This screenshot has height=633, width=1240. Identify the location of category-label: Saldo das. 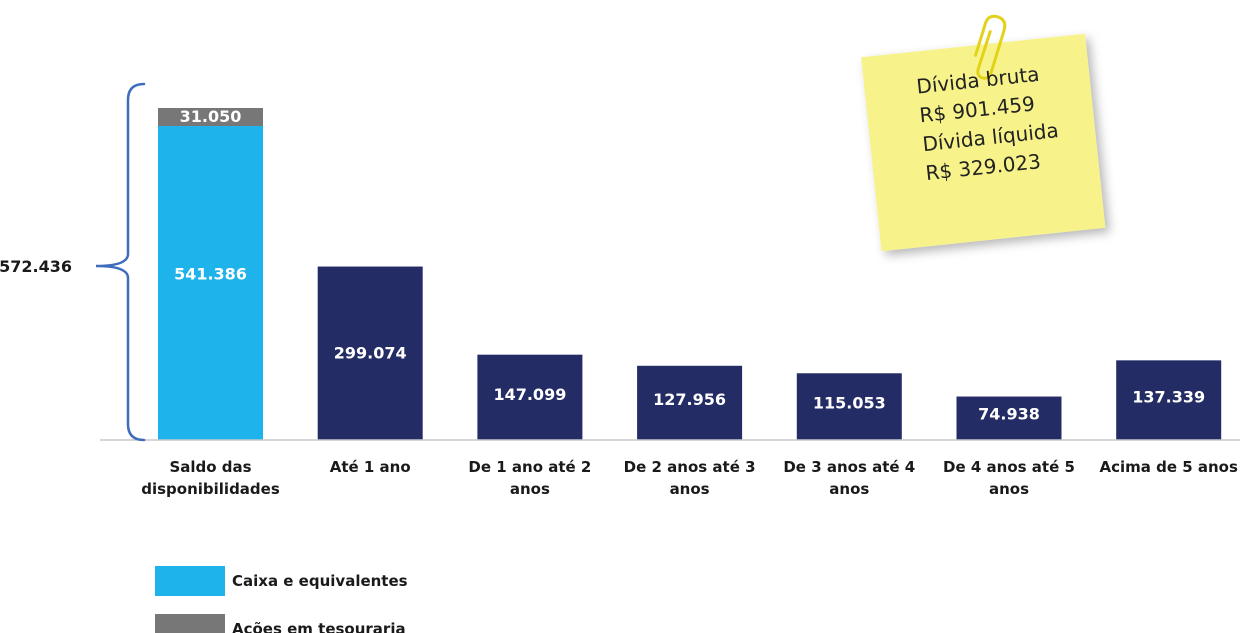
(210, 467).